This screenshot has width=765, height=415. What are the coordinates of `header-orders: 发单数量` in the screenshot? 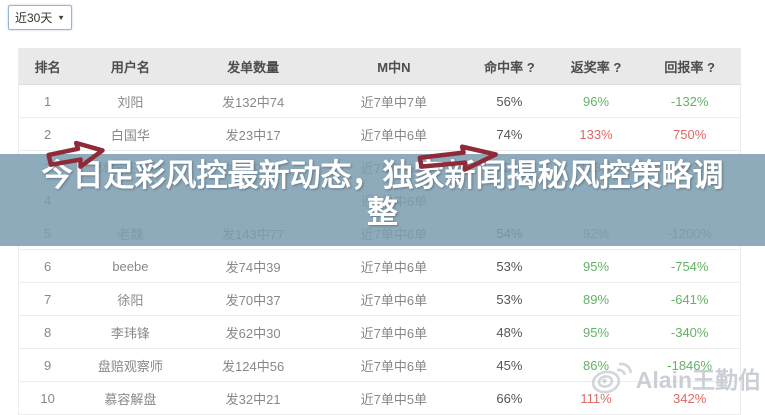 It's located at (253, 66).